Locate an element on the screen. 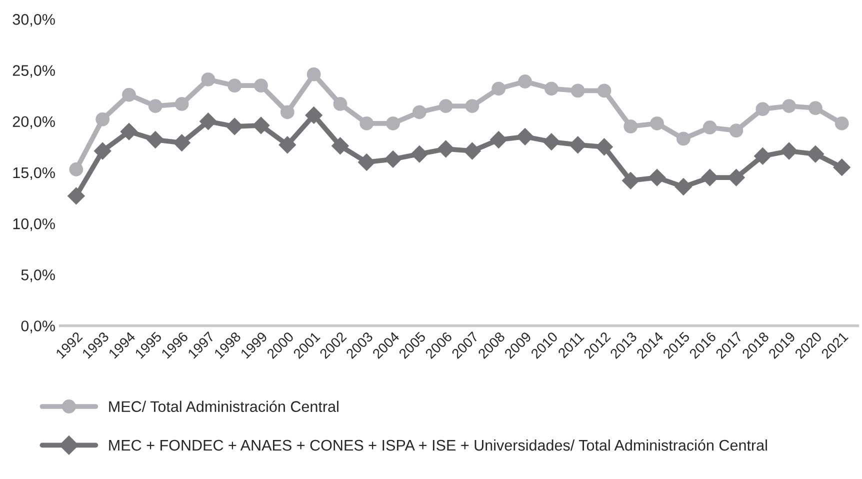 The width and height of the screenshot is (862, 479). legend-label: MEC + FONDEC + ANAES + CONES + ISPA + ISE + Universidades/ Total Administración Central is located at coordinates (438, 445).